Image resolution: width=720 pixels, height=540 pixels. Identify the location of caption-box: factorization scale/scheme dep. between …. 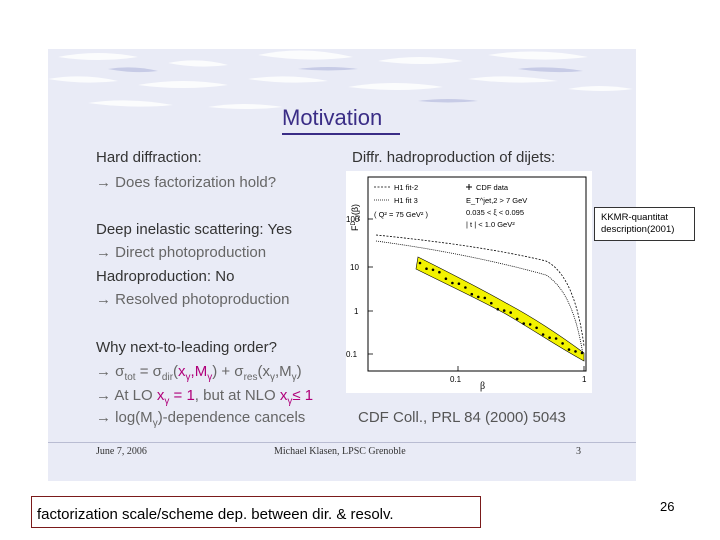
(256, 512).